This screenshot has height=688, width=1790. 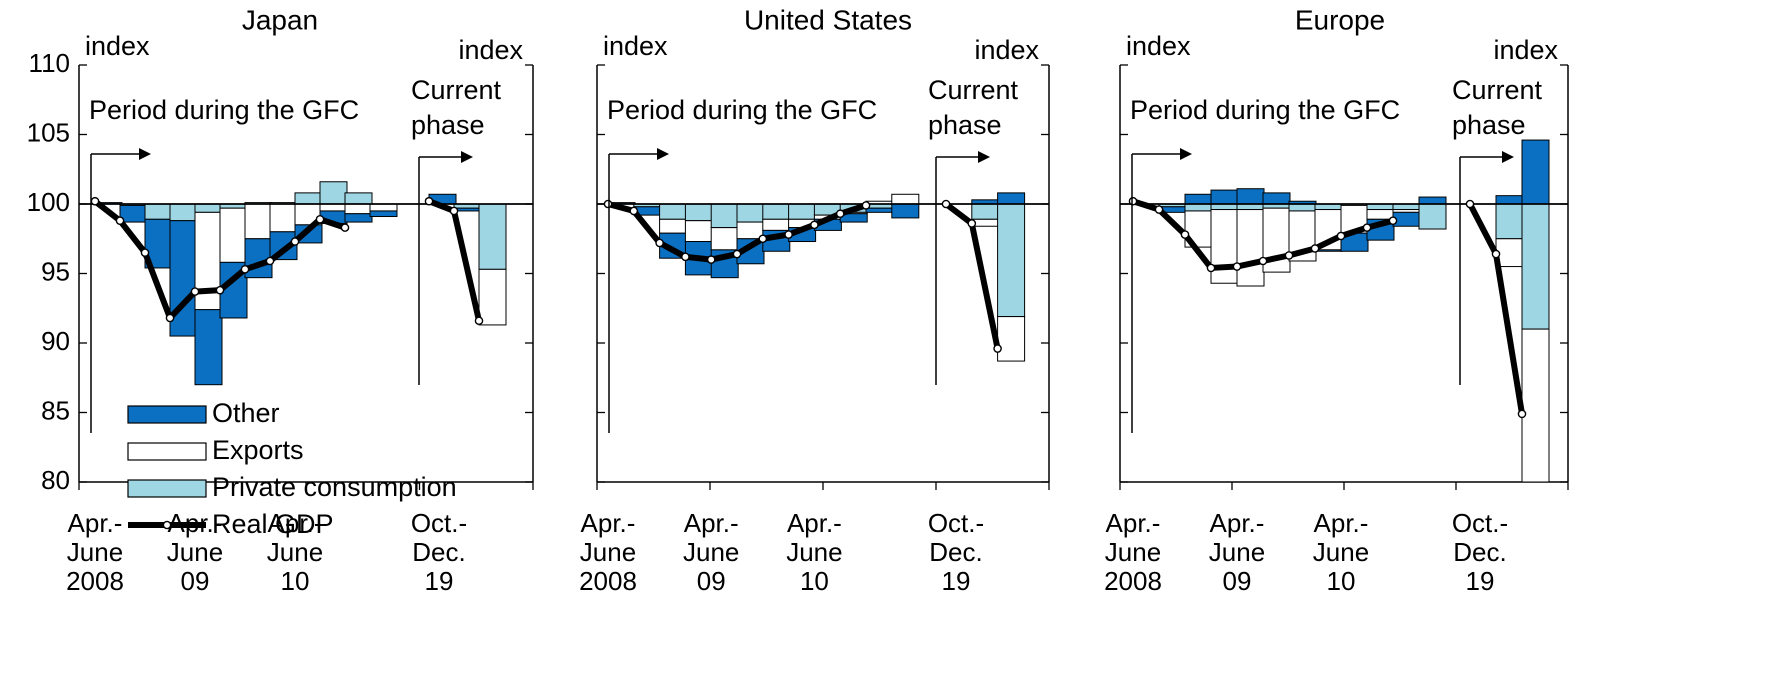 What do you see at coordinates (984, 157) in the screenshot?
I see `current-arrowhead` at bounding box center [984, 157].